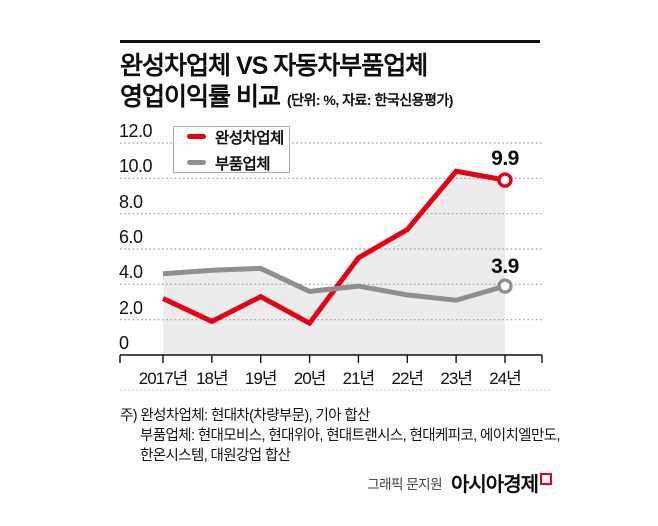 The image size is (658, 526). I want to click on area-under-gray-line, so click(334, 311).